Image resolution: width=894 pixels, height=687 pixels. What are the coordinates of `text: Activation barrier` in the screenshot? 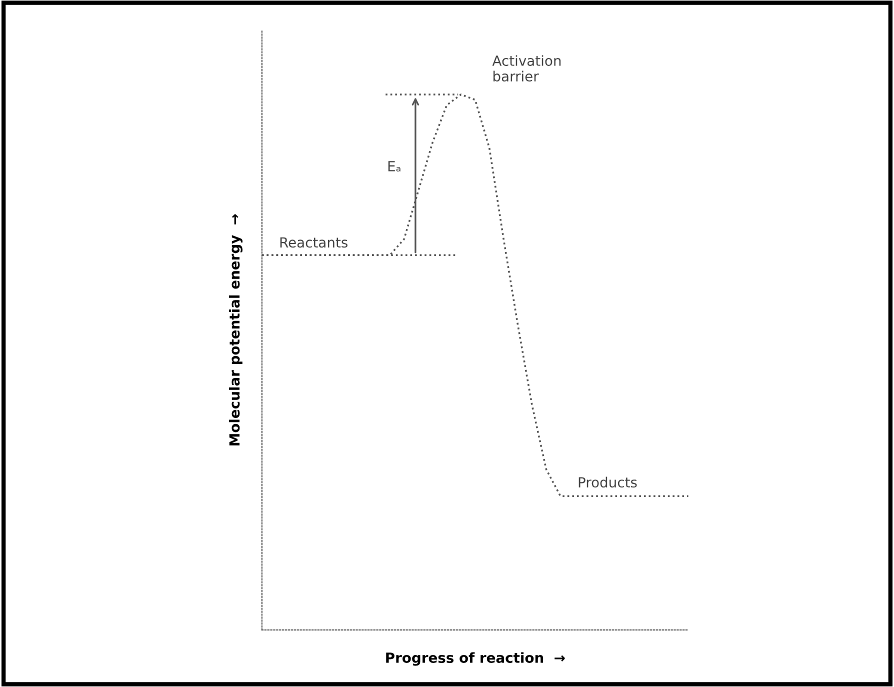 It's located at (526, 68).